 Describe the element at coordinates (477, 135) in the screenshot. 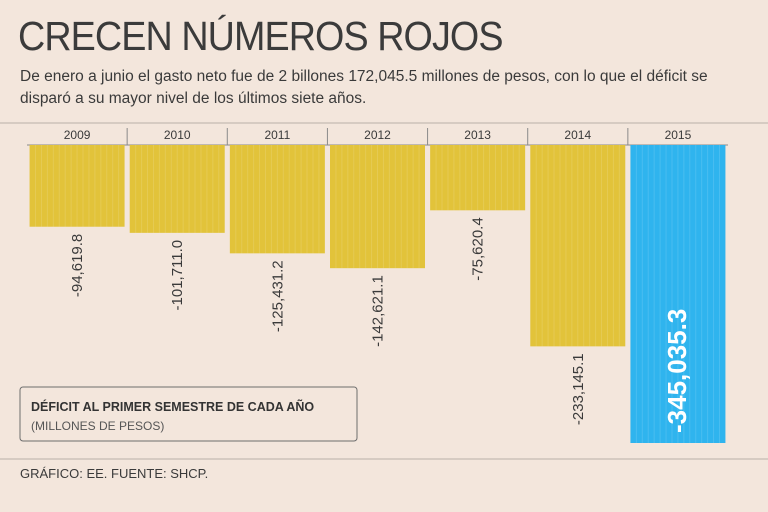

I see `year-label-2013: 2013` at that location.